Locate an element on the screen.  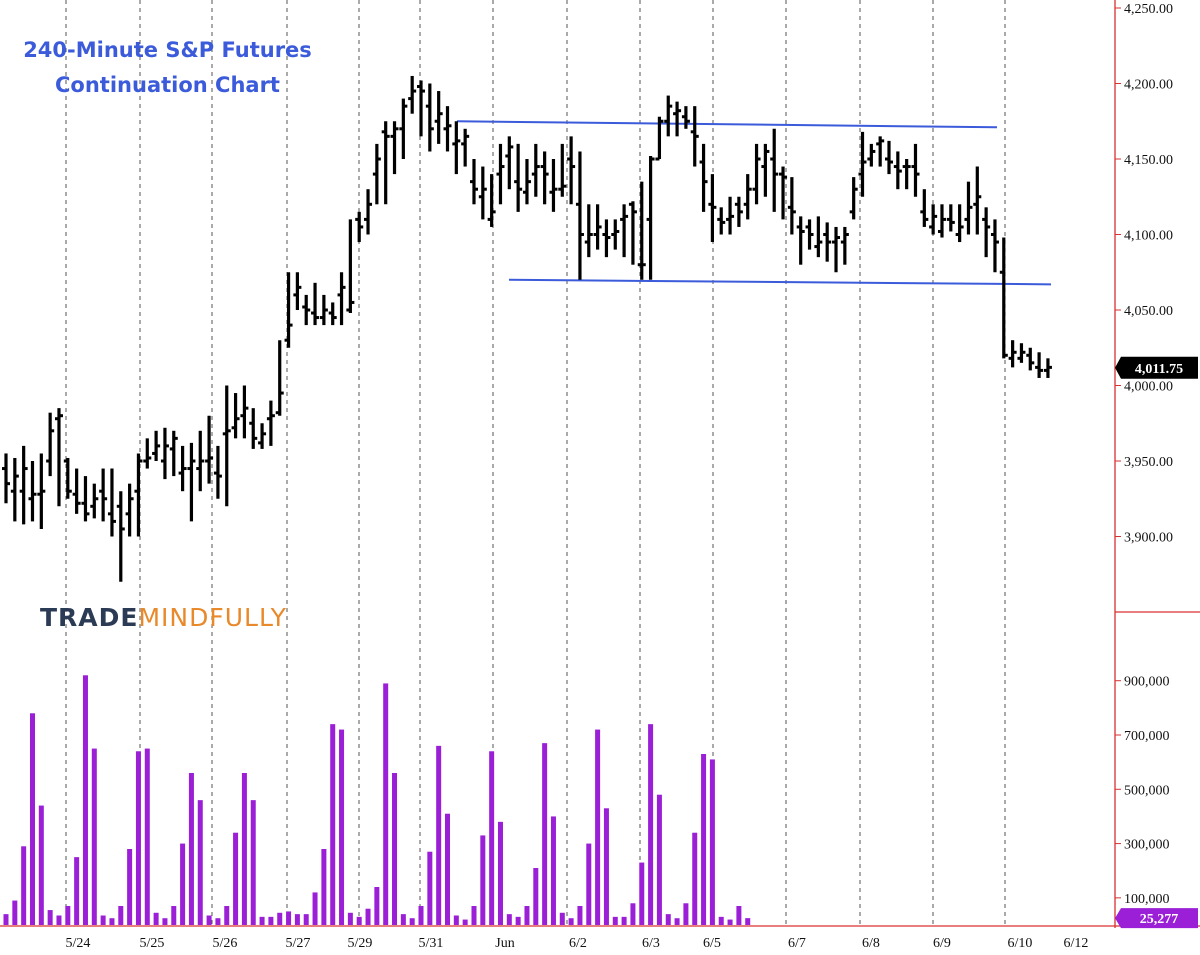
volume-tick-label: 700,000 is located at coordinates (1147, 736).